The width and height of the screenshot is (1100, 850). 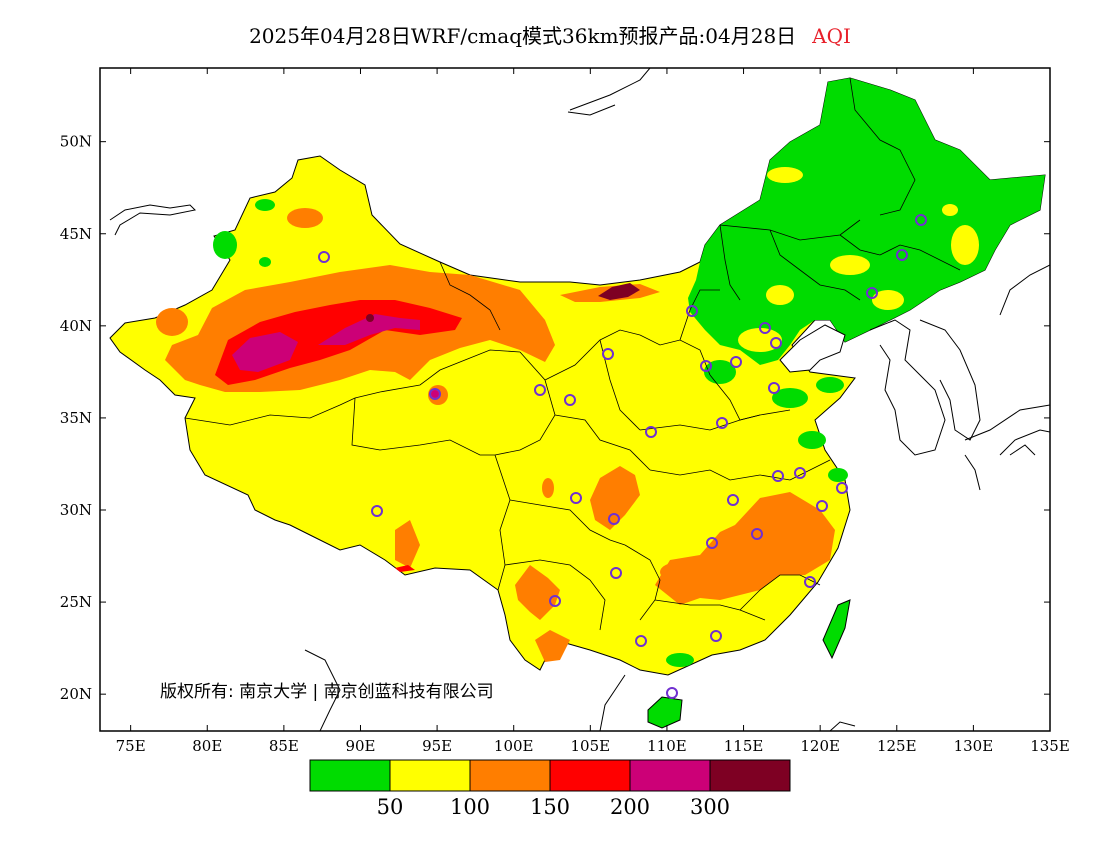 I want to click on legend-break-label: 150, so click(x=550, y=807).